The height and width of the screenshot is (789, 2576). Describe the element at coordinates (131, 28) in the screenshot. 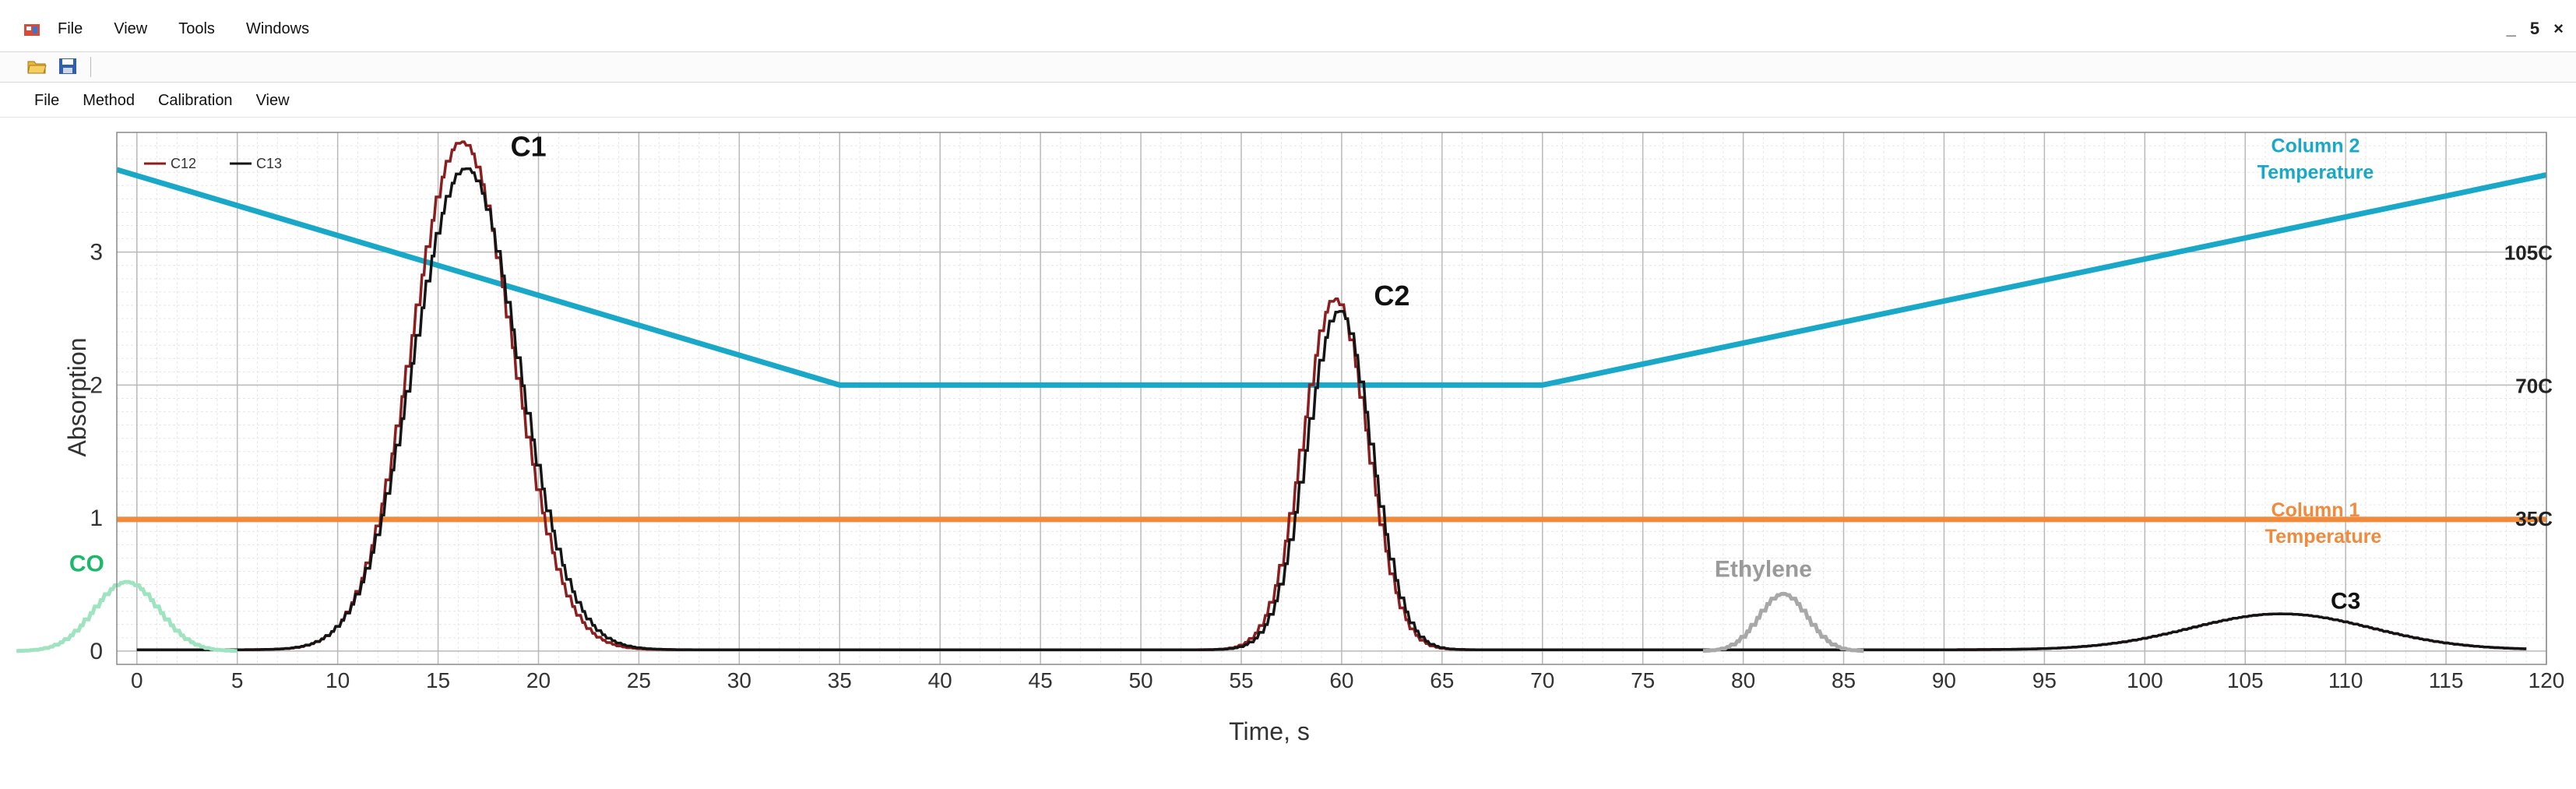

I see `menu-view: View` at that location.